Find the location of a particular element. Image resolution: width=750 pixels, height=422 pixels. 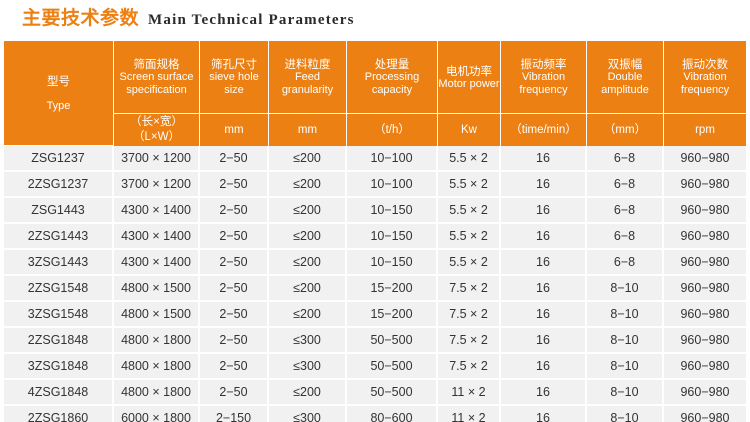

header-col-processing-capacity-en: Processing capacity is located at coordinates (392, 83).